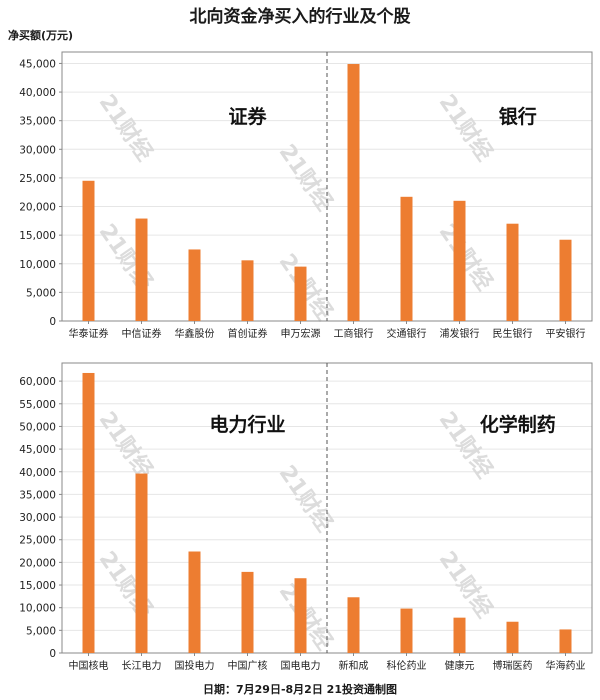 Image resolution: width=600 pixels, height=700 pixels. Describe the element at coordinates (195, 665) in the screenshot. I see `x-category-label: 国投电力` at that location.